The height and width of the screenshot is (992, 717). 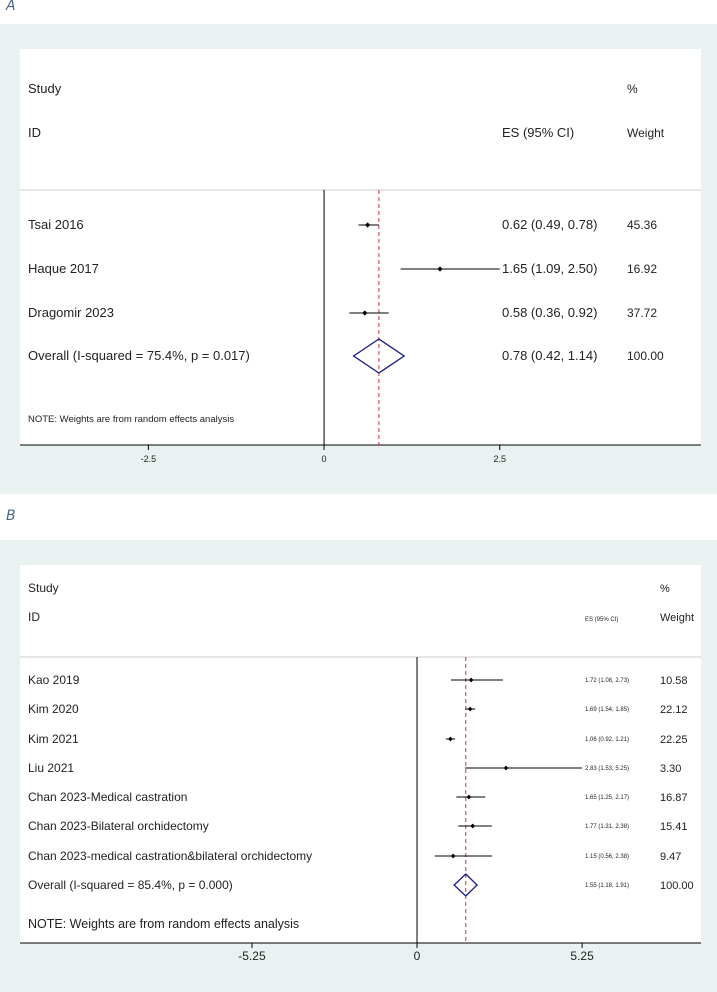 I want to click on weight-value: 15.41, so click(x=674, y=827).